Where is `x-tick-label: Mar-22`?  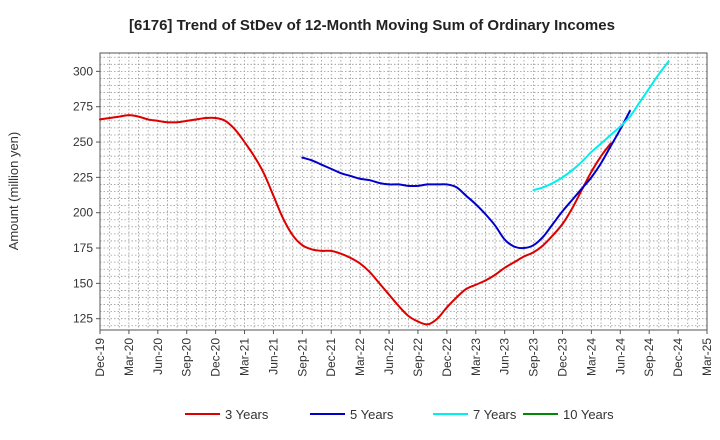
x-tick-label: Mar-22 is located at coordinates (360, 357).